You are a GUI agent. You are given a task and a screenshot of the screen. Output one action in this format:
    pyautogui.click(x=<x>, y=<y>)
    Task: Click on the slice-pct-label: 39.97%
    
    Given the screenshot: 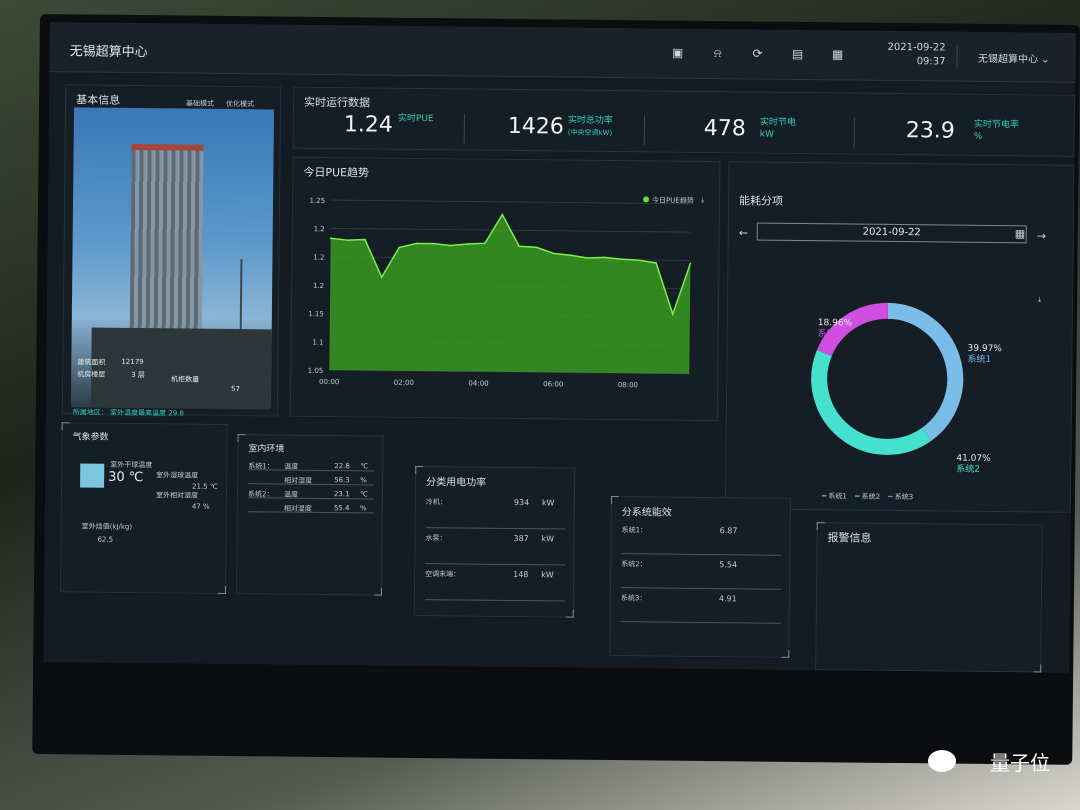 What is the action you would take?
    pyautogui.click(x=984, y=349)
    